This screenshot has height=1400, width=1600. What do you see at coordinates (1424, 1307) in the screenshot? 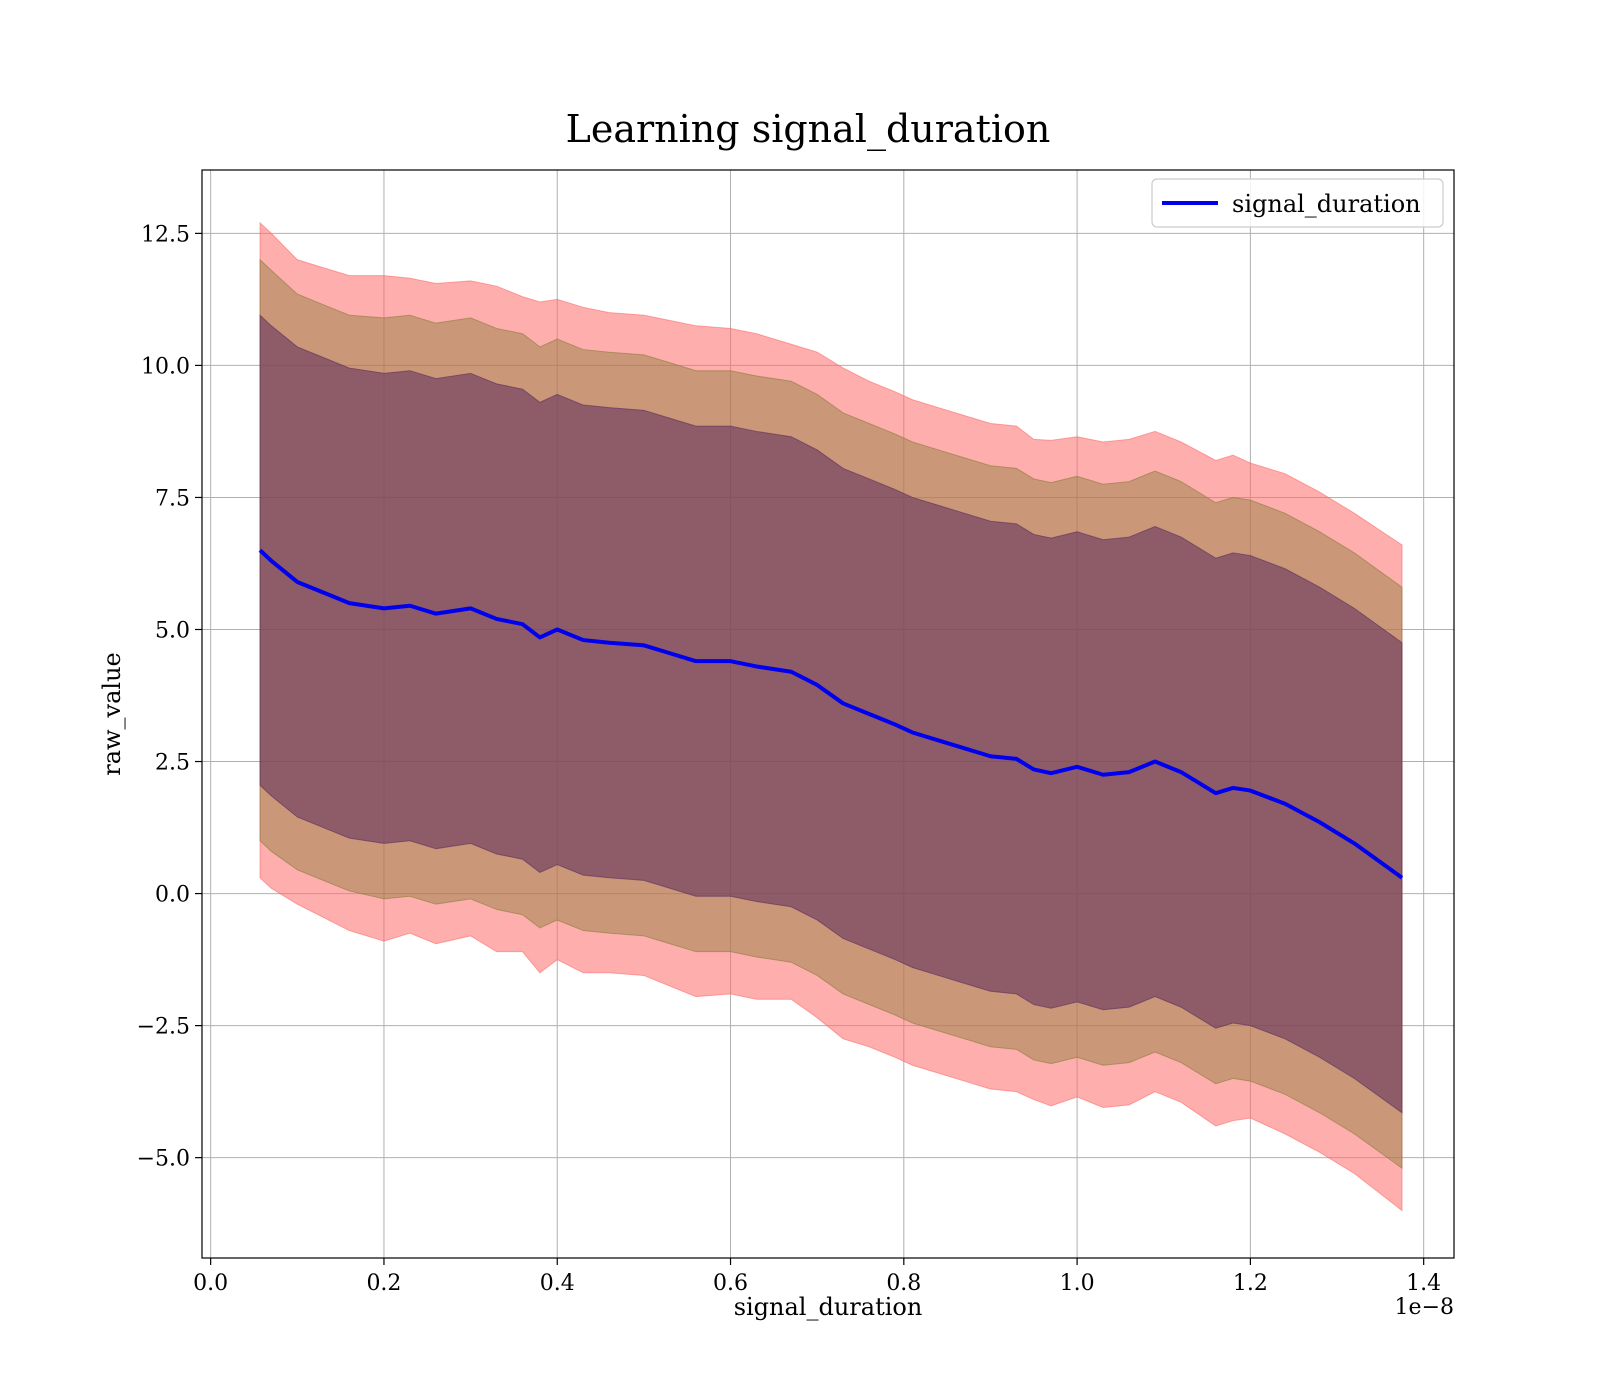
I see `x-axis-offset-label: 1e−8` at bounding box center [1424, 1307].